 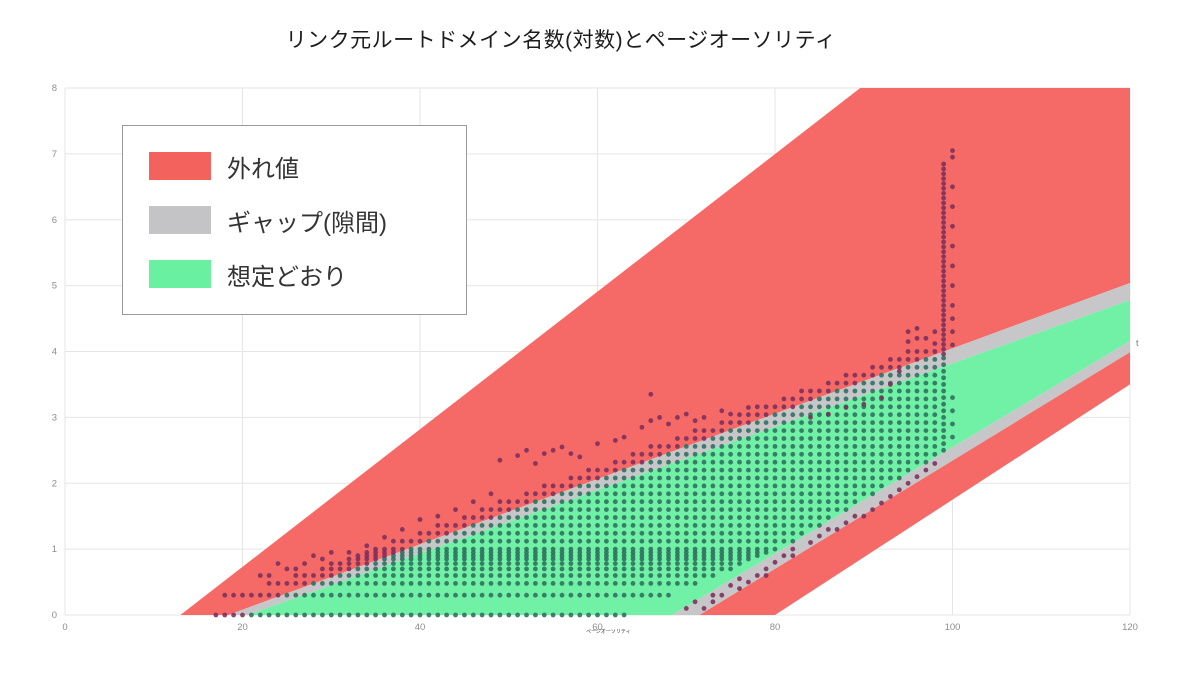 What do you see at coordinates (54, 88) in the screenshot?
I see `svg-text: 8` at bounding box center [54, 88].